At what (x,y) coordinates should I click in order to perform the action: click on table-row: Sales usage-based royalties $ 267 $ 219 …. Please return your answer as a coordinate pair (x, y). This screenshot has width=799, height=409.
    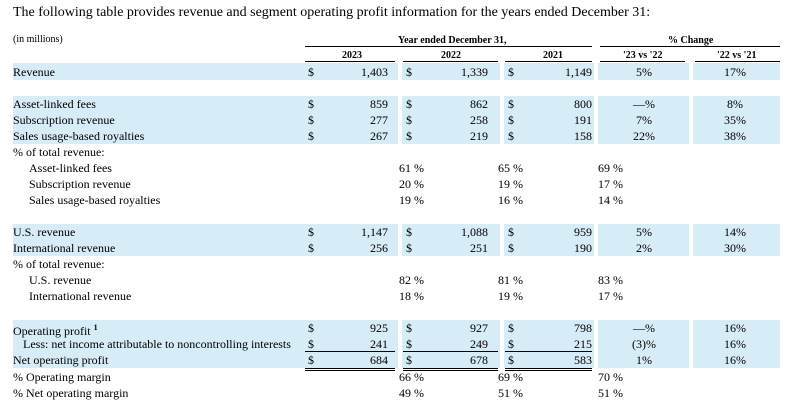
    Looking at the image, I should click on (399, 136).